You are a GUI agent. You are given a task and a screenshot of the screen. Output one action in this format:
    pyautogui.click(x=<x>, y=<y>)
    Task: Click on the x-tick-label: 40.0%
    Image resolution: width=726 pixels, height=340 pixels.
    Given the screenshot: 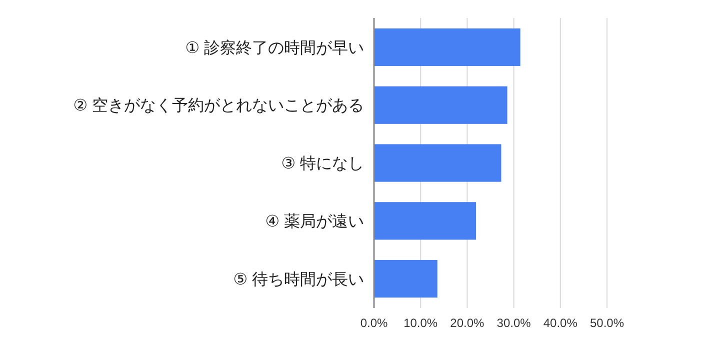 What is the action you would take?
    pyautogui.click(x=560, y=323)
    